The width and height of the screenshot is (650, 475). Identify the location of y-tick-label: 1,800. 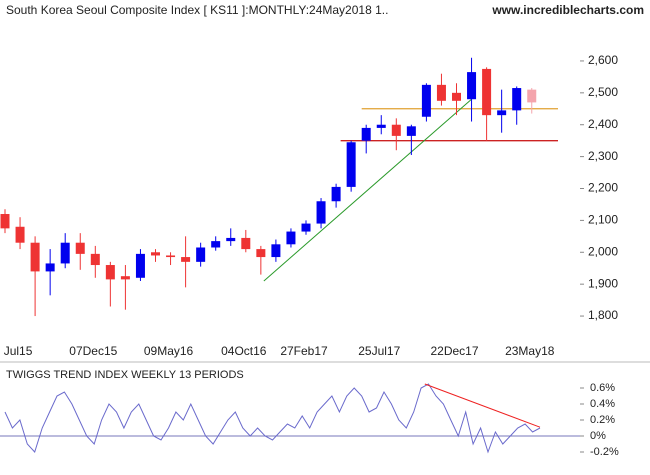
(603, 315).